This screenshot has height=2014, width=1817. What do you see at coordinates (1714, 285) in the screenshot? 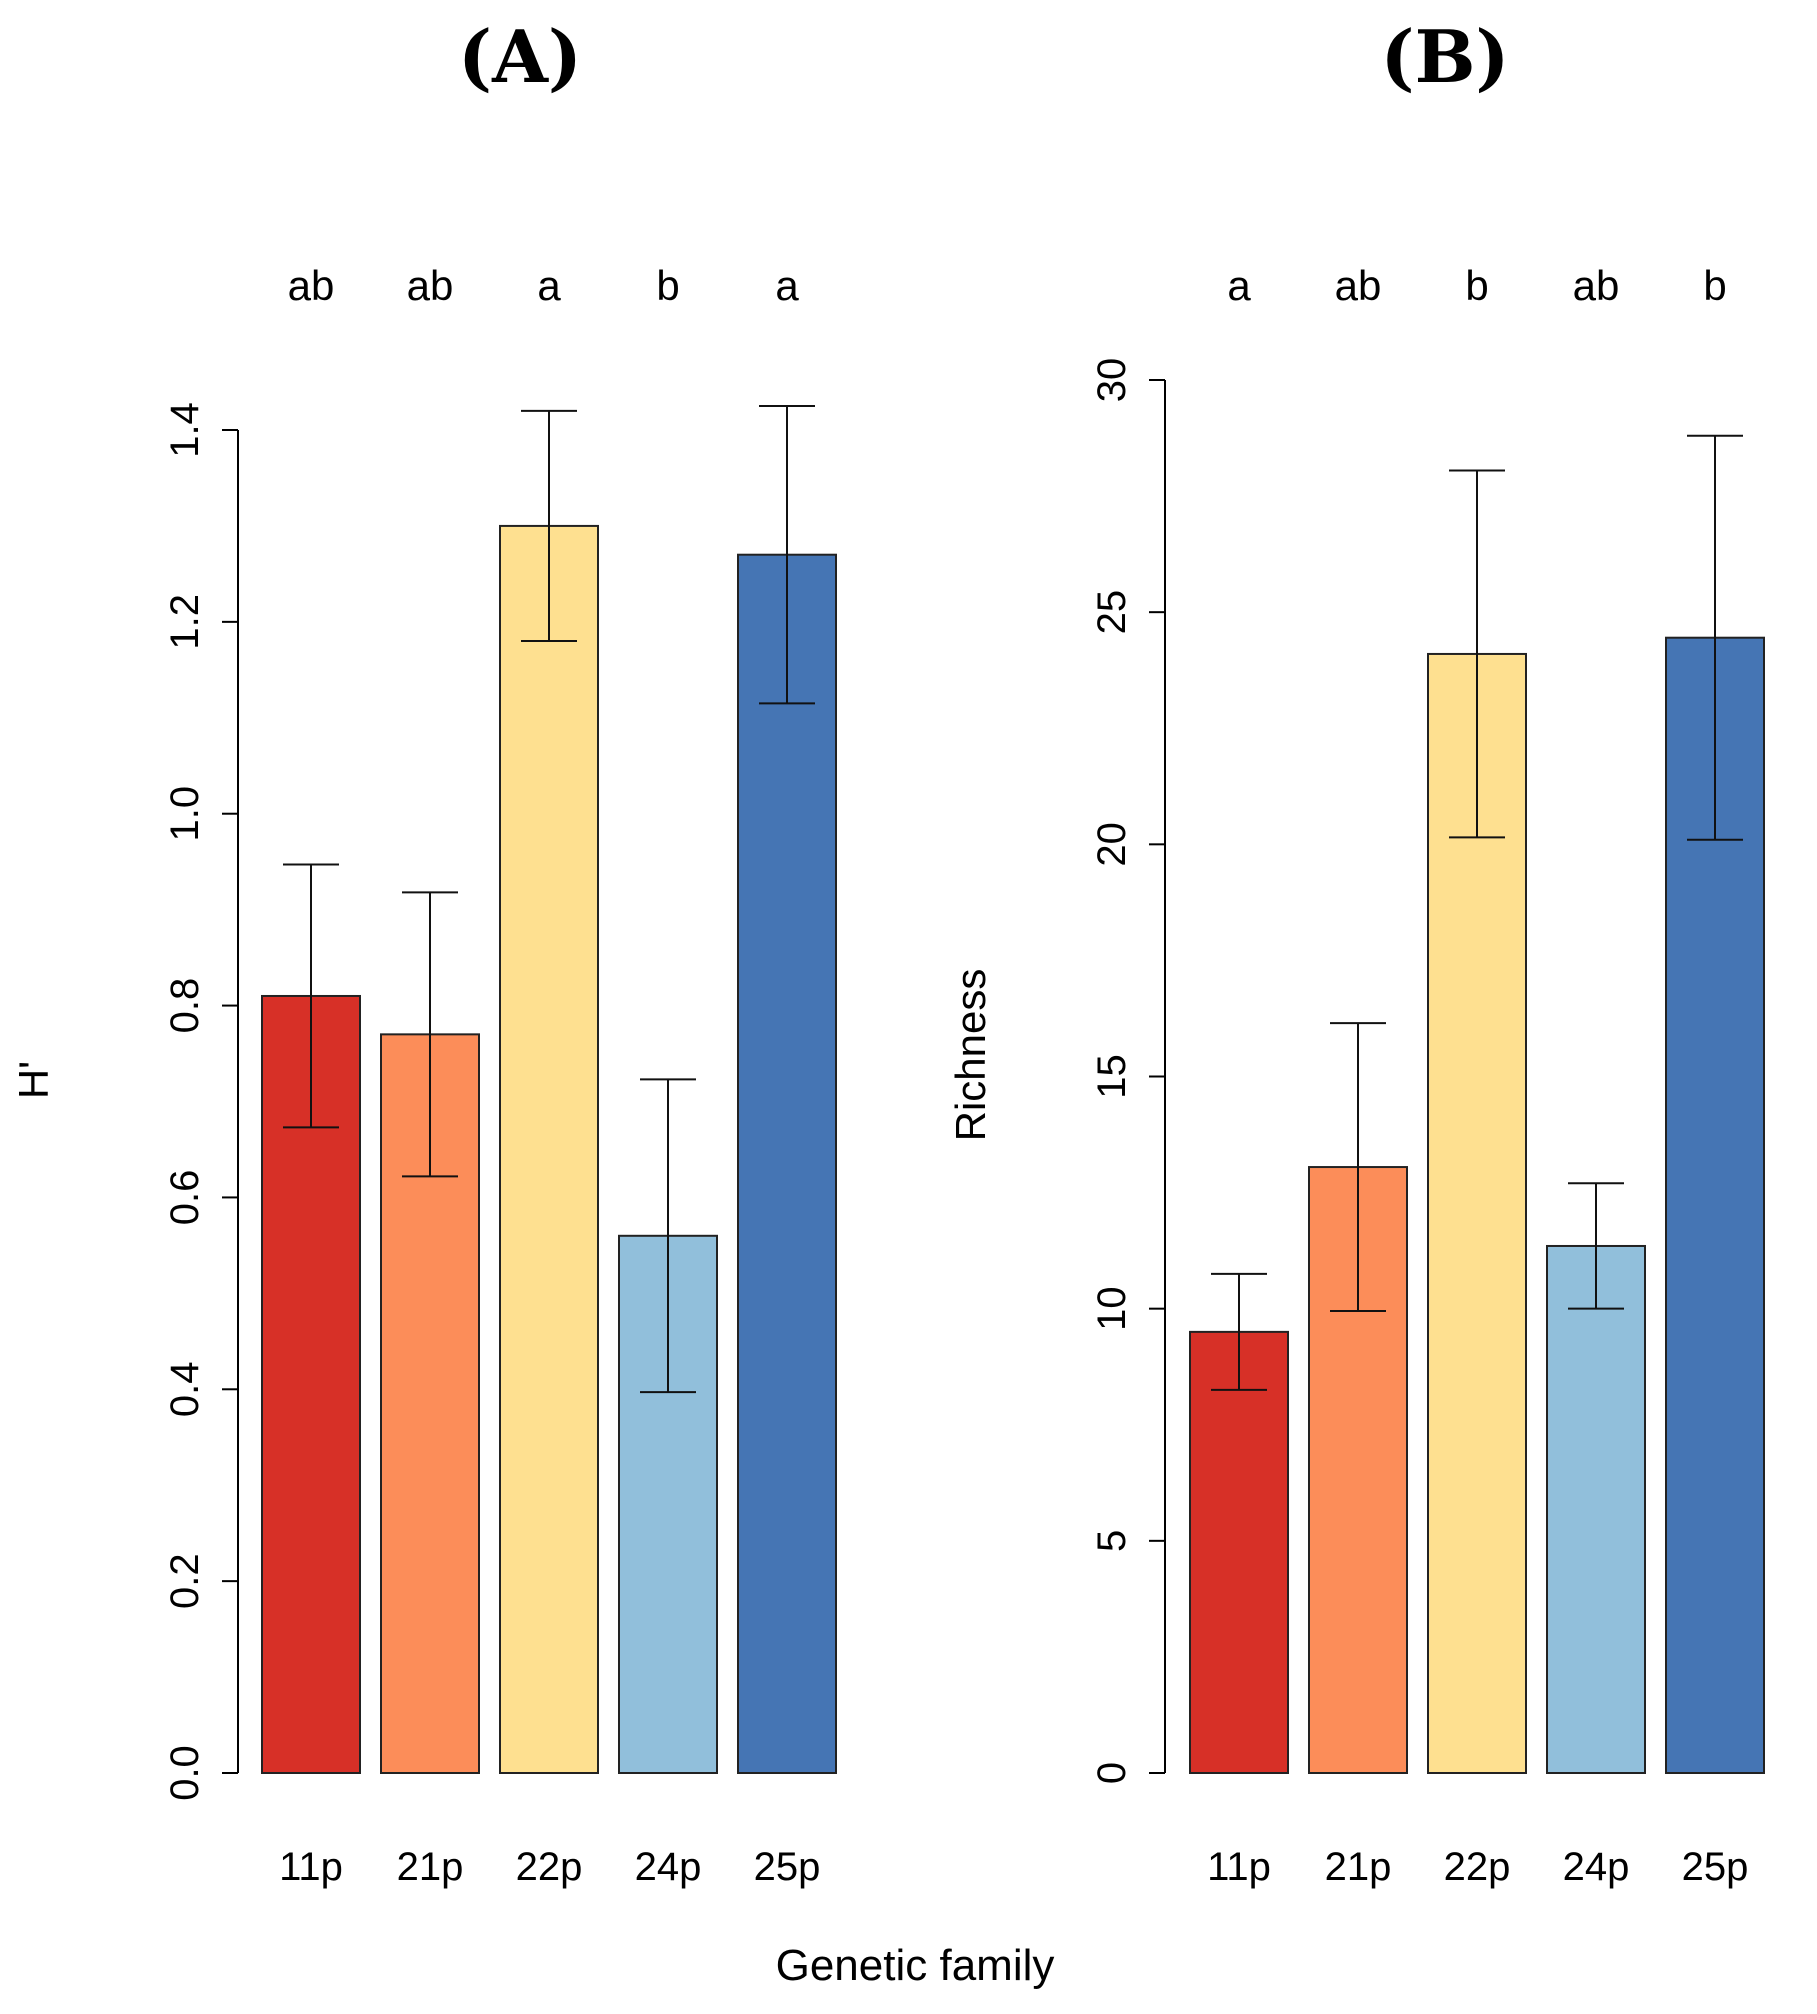
I see `significance-letter-25p: b` at bounding box center [1714, 285].